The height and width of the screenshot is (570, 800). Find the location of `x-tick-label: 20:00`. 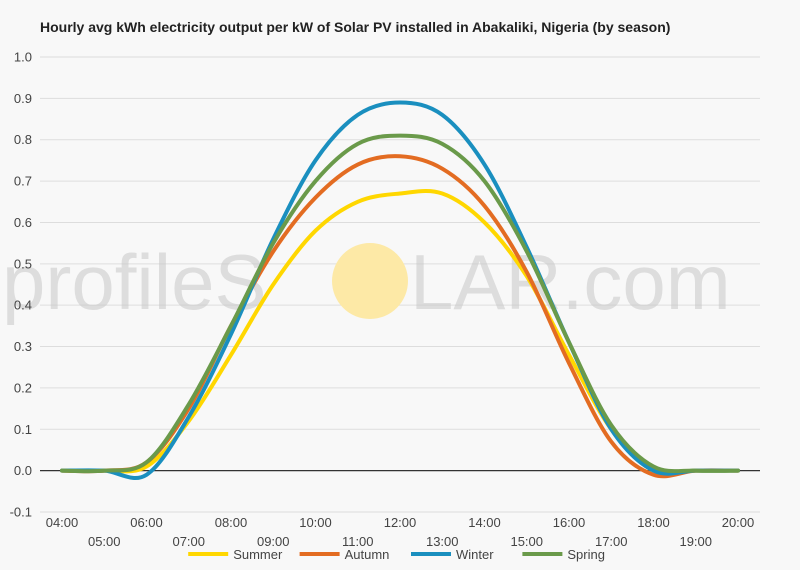

x-tick-label: 20:00 is located at coordinates (738, 522).